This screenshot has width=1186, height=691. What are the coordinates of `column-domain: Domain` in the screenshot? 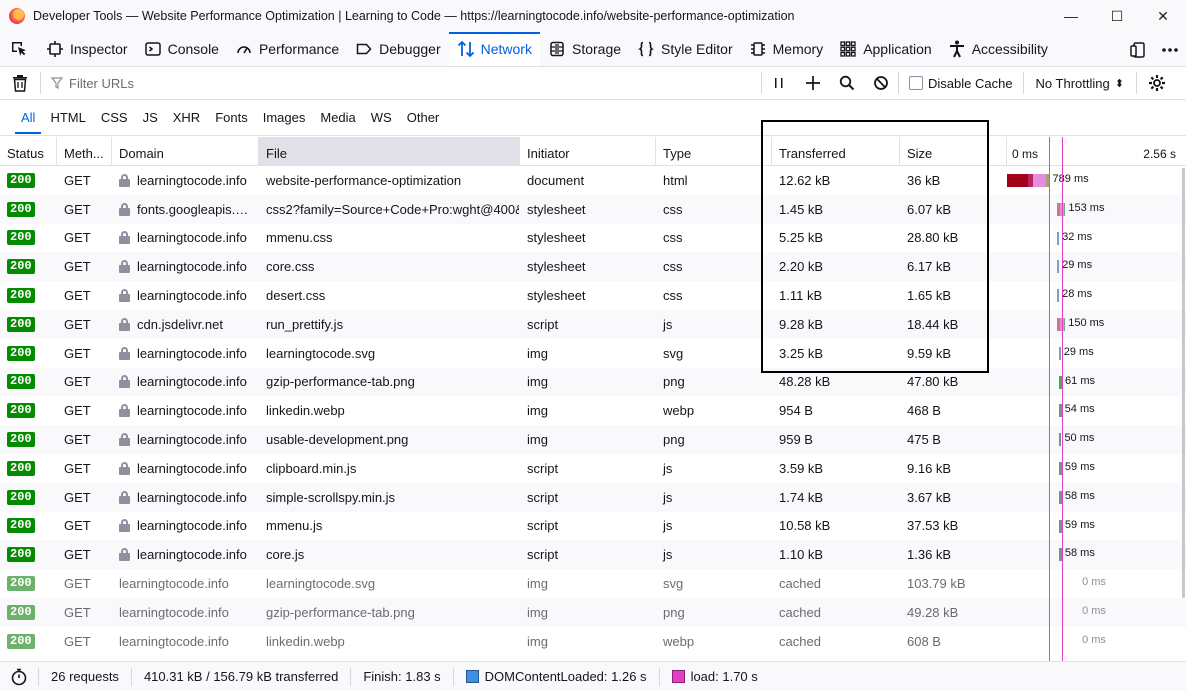 It's located at (185, 151).